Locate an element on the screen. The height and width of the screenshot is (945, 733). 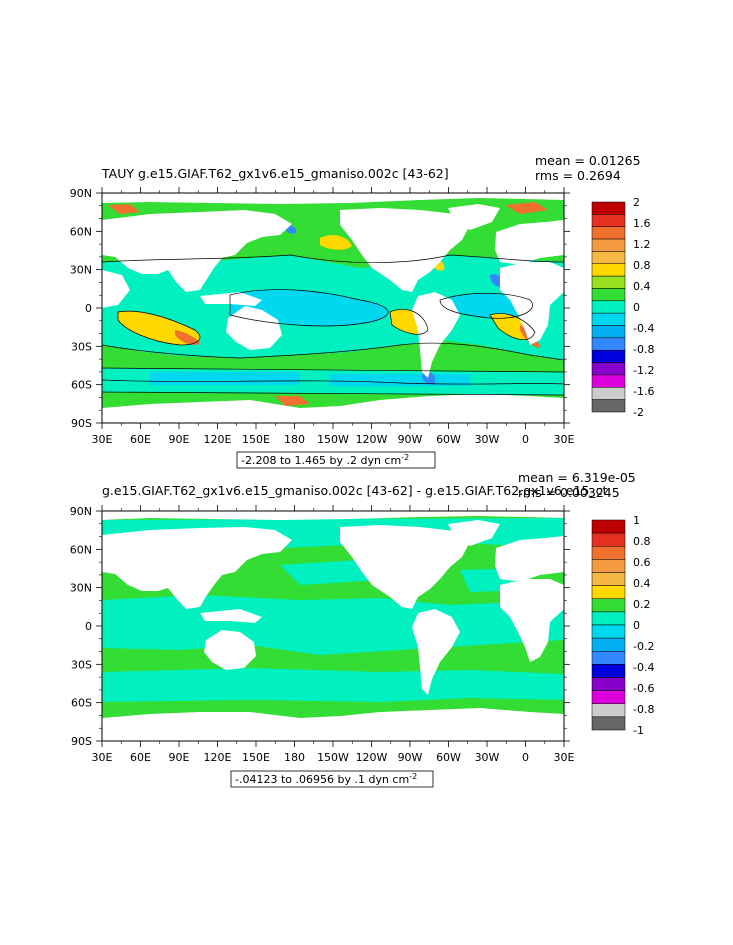
x-tick-label: 0 is located at coordinates (525, 757).